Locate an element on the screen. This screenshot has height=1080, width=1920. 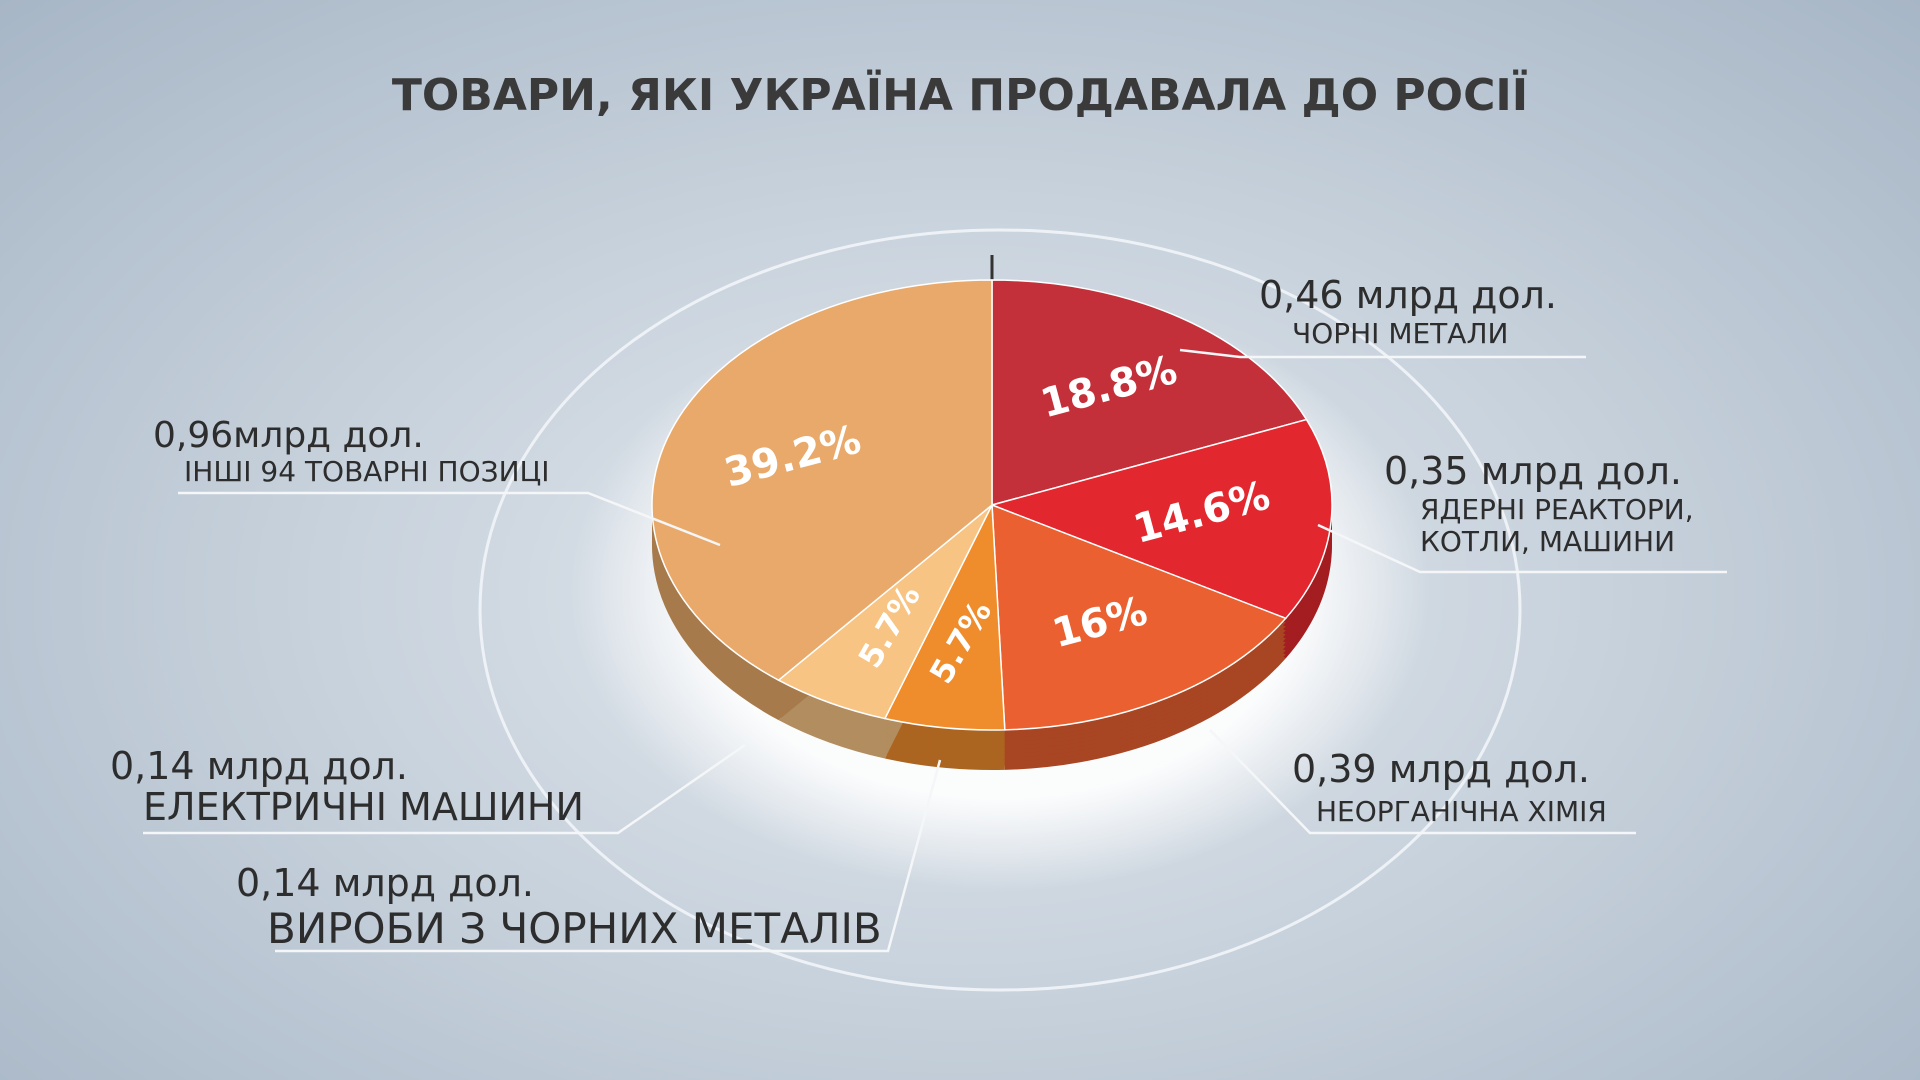
category-label: ВИРОБИ З ЧОРНИХ МЕТАЛІВ is located at coordinates (574, 928).